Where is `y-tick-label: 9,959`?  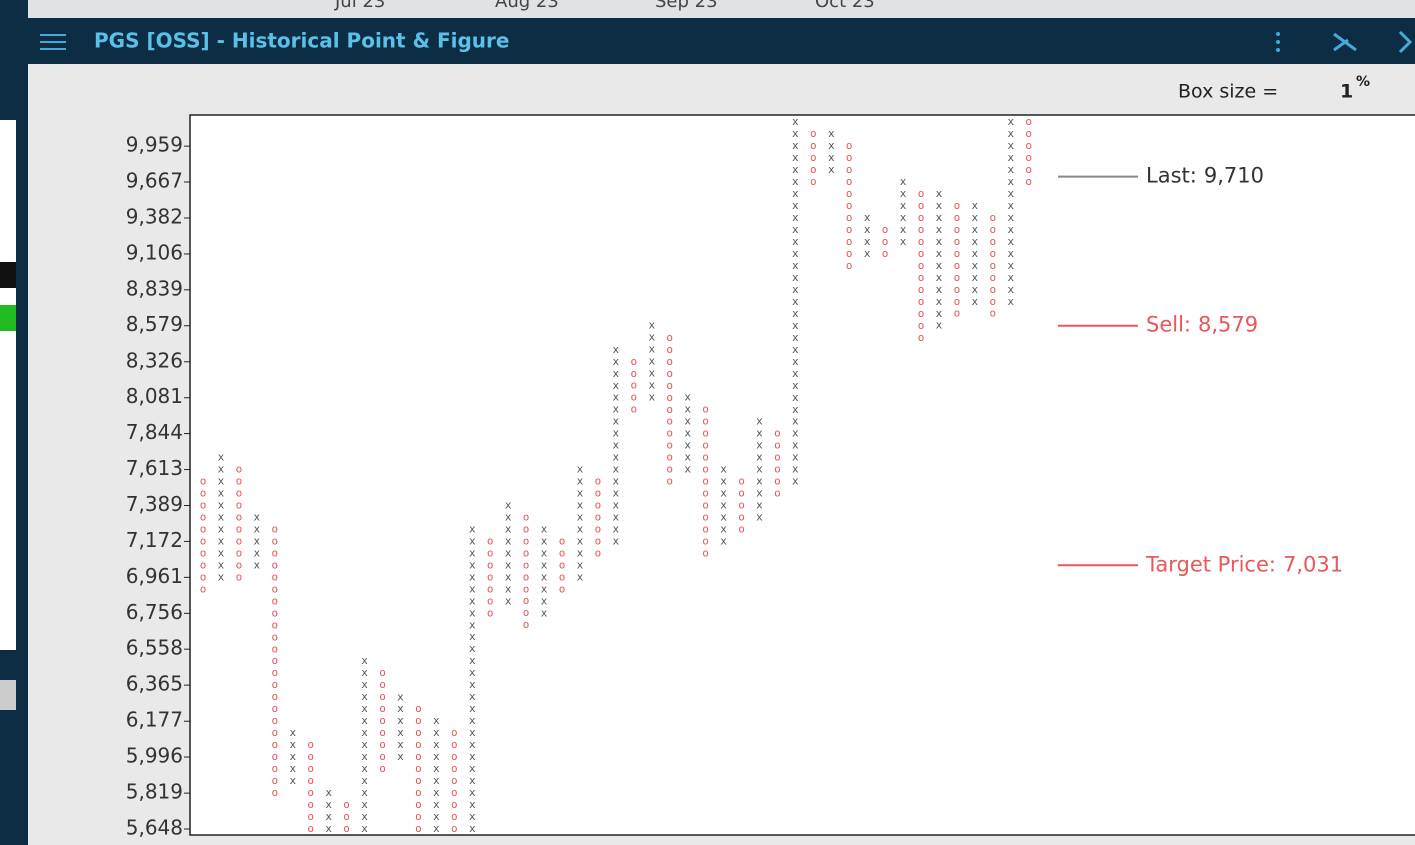
y-tick-label: 9,959 is located at coordinates (154, 145).